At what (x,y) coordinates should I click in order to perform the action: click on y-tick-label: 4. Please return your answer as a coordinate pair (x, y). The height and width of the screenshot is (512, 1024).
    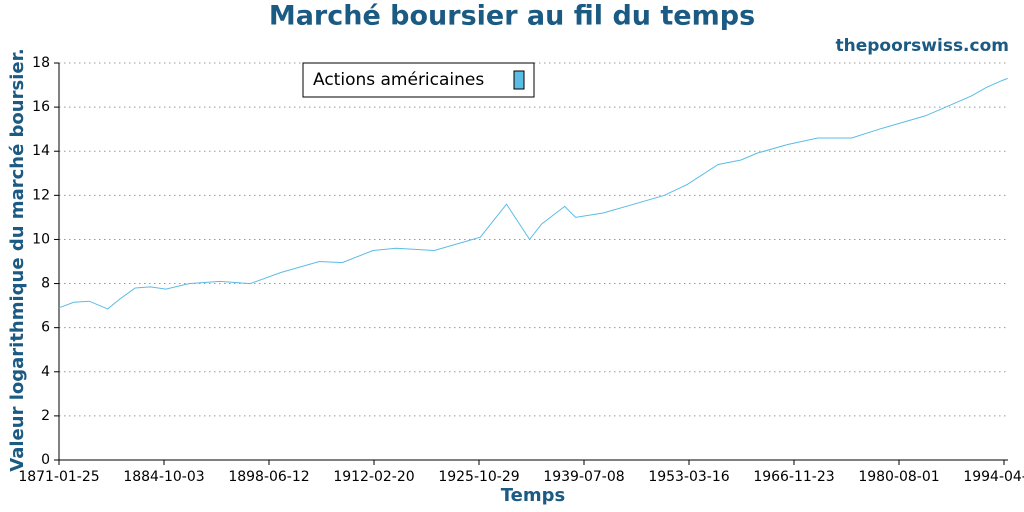
    Looking at the image, I should click on (45, 372).